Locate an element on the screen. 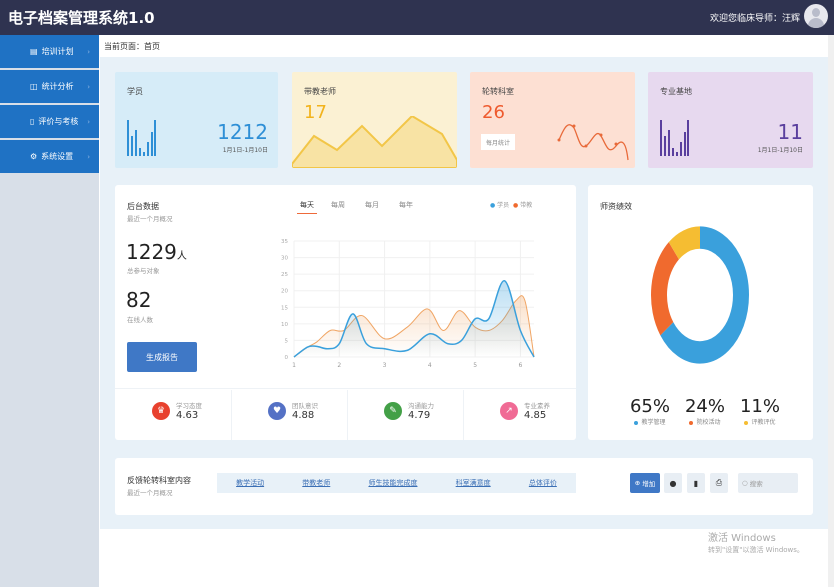 The image size is (834, 587). settings-button: ● is located at coordinates (673, 483).